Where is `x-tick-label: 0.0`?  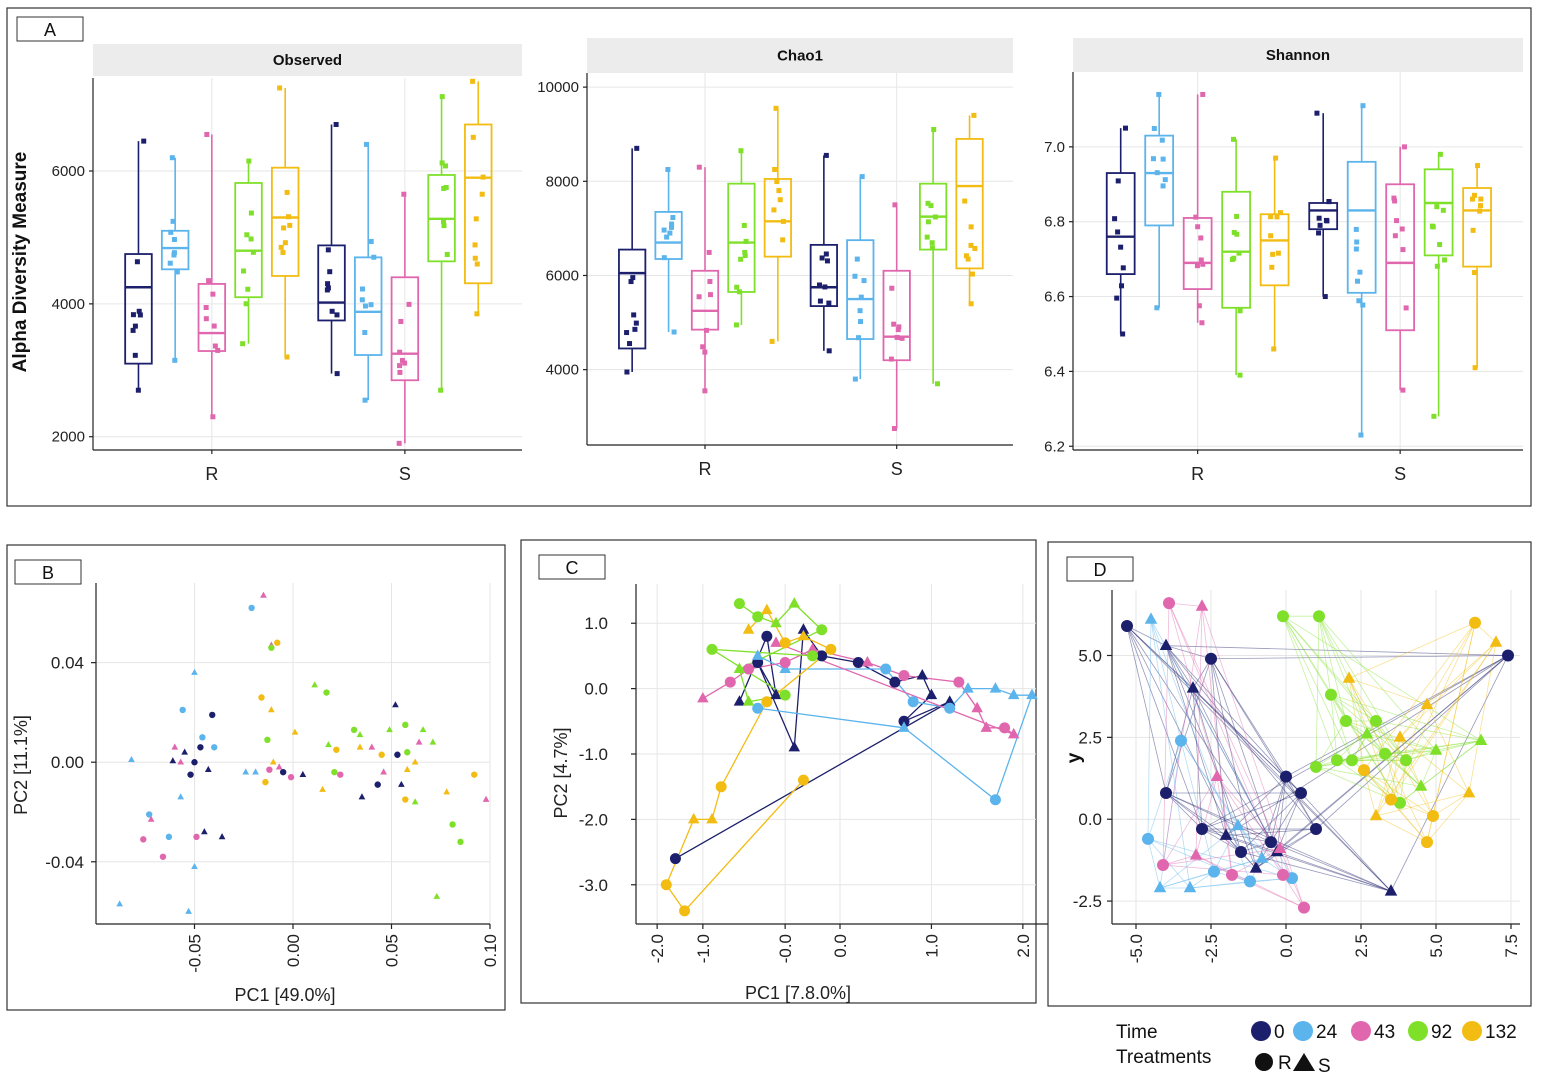 x-tick-label: 0.0 is located at coordinates (840, 946).